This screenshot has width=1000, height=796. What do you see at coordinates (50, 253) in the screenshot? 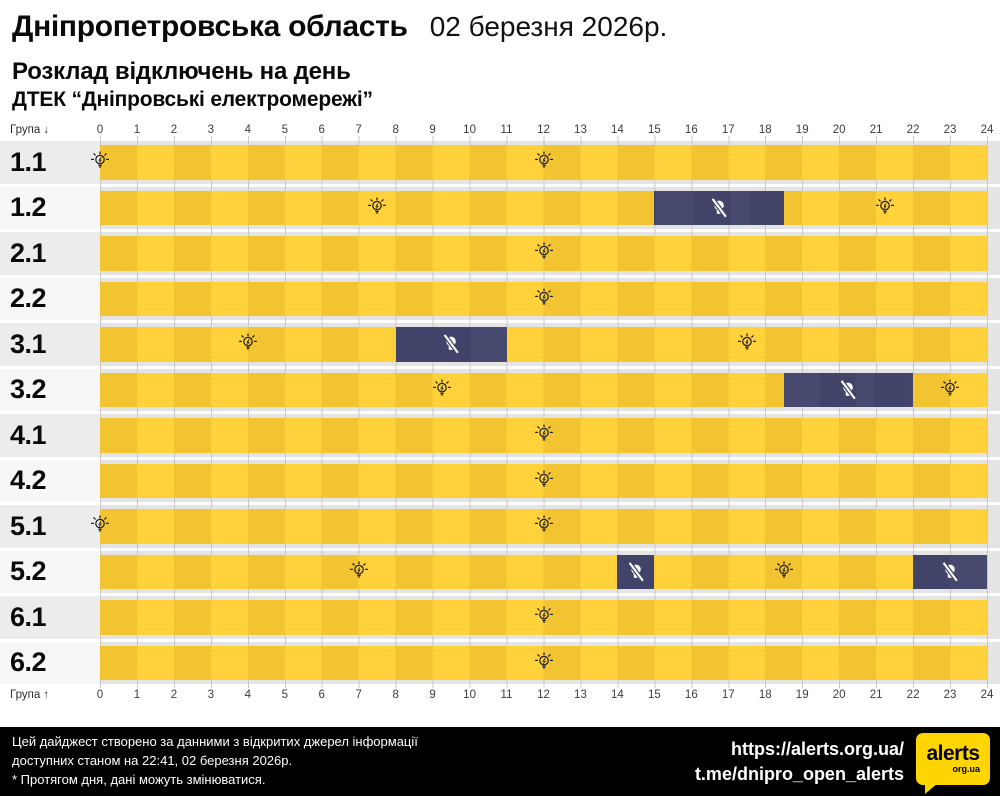
I see `group-label: 2.1` at bounding box center [50, 253].